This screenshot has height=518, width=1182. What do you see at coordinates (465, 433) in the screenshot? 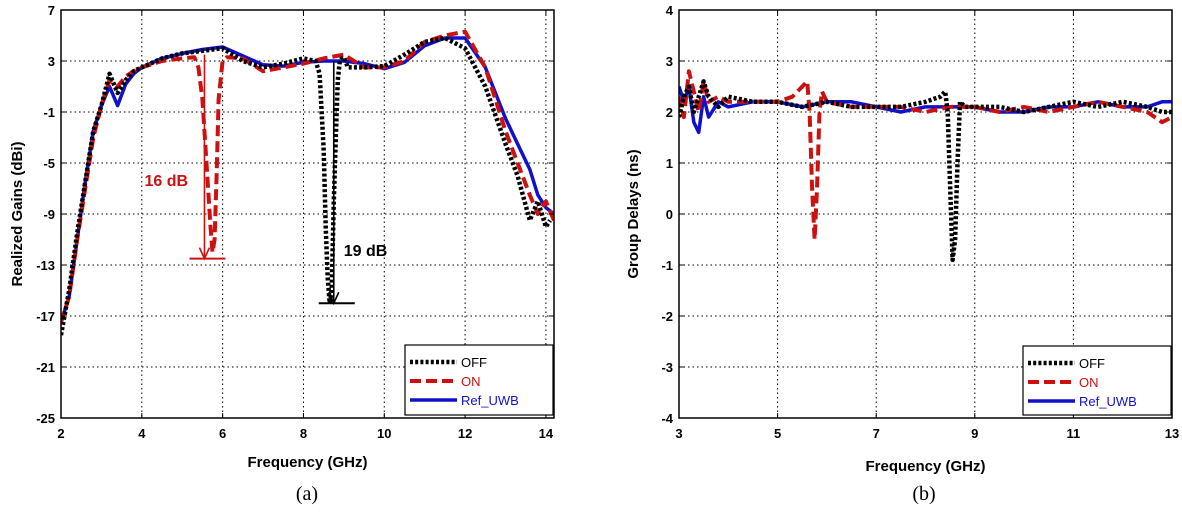
I see `x-tick-label: 12` at bounding box center [465, 433].